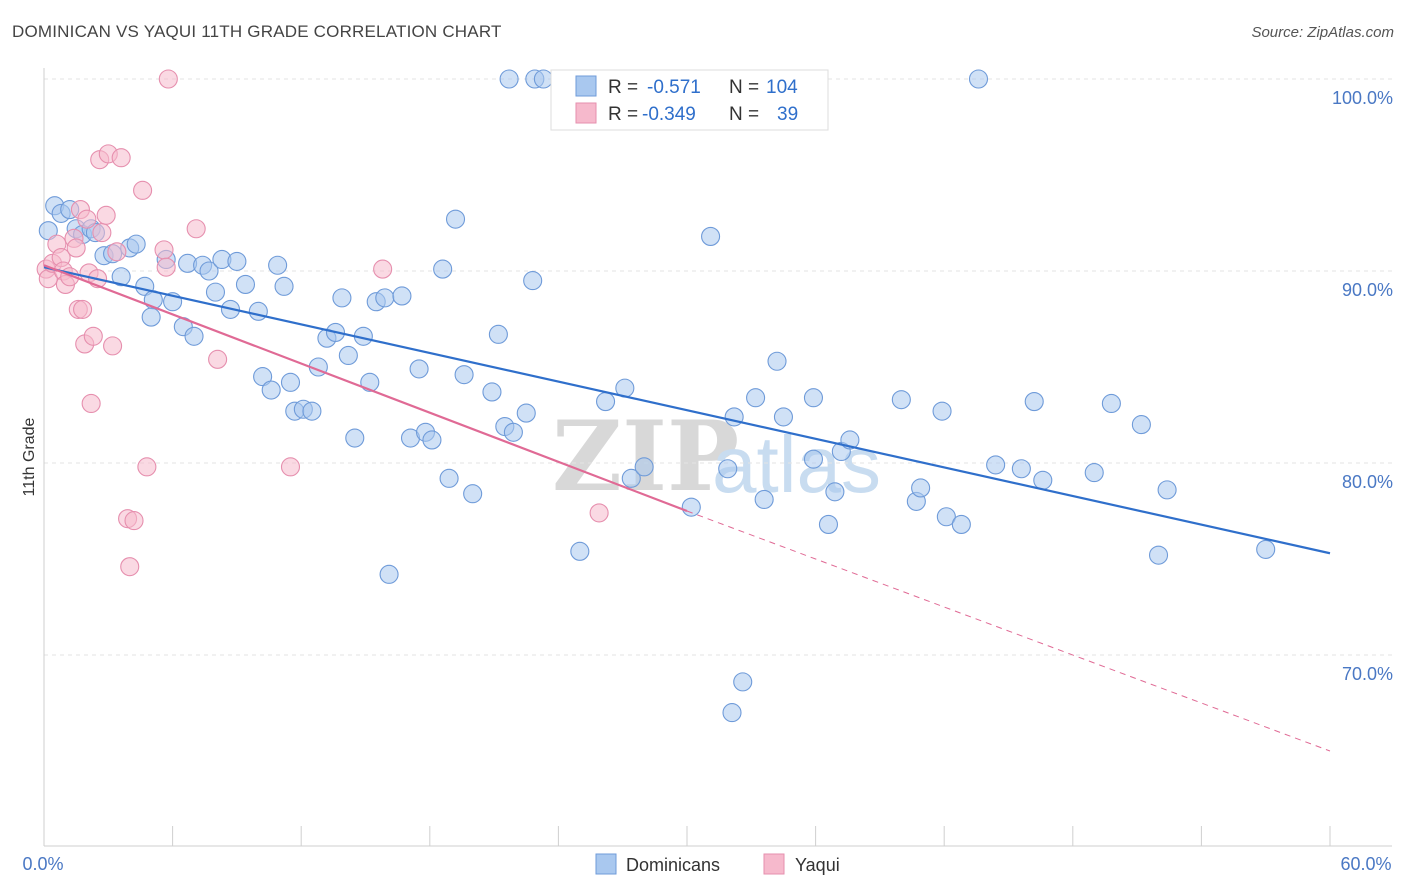  Describe the element at coordinates (782, 87) in the screenshot. I see `stats-n-value-dominicans: 104` at that location.